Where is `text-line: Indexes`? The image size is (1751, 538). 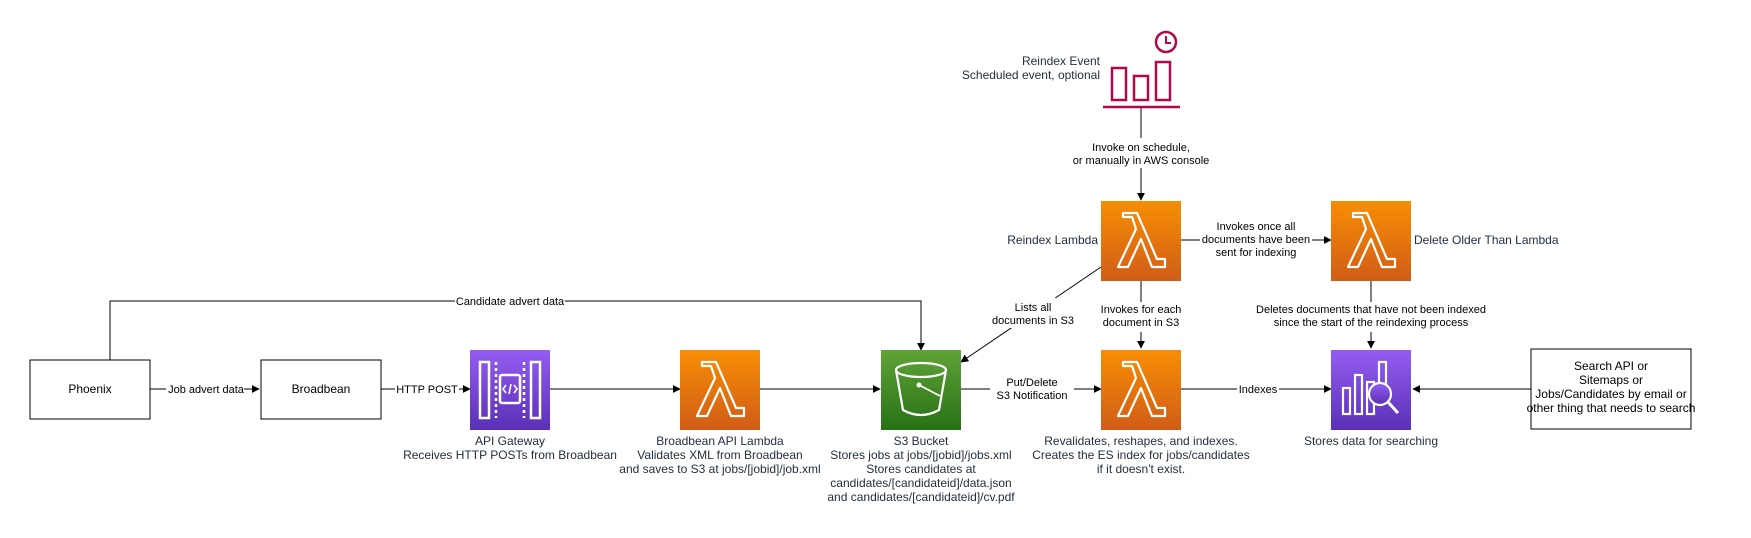 text-line: Indexes is located at coordinates (1258, 390).